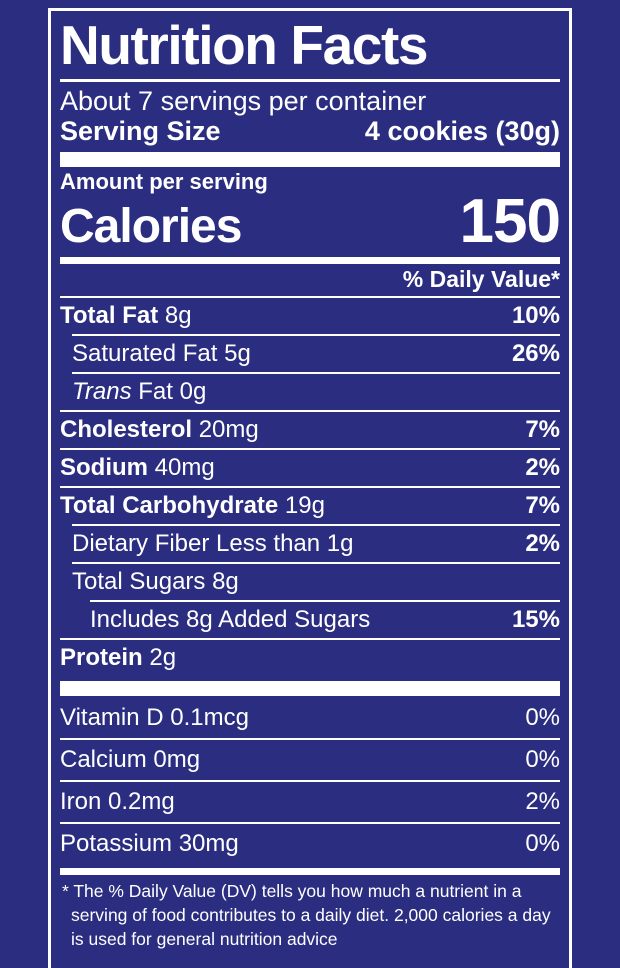 Image resolution: width=620 pixels, height=968 pixels. What do you see at coordinates (164, 182) in the screenshot?
I see `amount-per-serving-label: Amount per serving` at bounding box center [164, 182].